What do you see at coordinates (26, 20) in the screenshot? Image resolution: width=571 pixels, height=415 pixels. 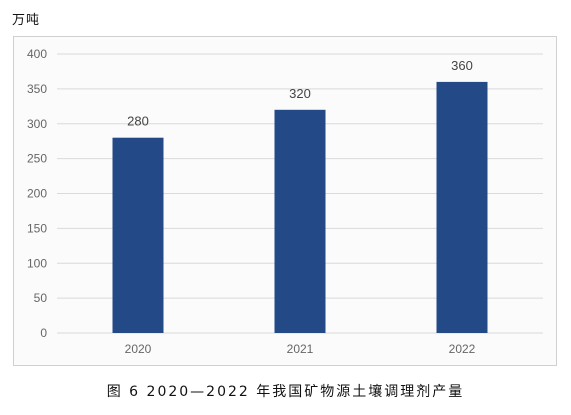 I see `y-axis-unit-label: 万吨` at bounding box center [26, 20].